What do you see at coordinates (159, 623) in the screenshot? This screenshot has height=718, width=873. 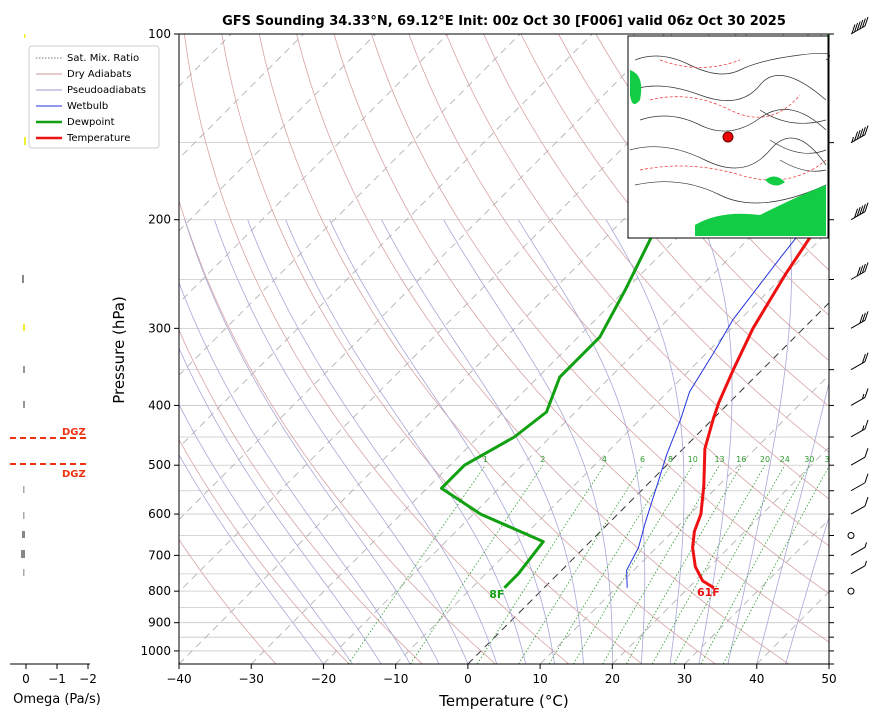 I see `y-tick-label: 900` at bounding box center [159, 623].